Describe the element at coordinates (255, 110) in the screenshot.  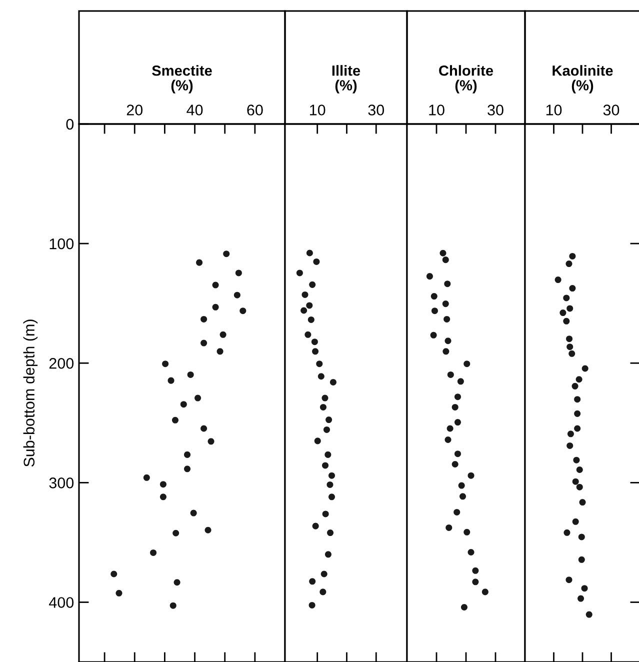
I see `x-tick-label: 60` at that location.